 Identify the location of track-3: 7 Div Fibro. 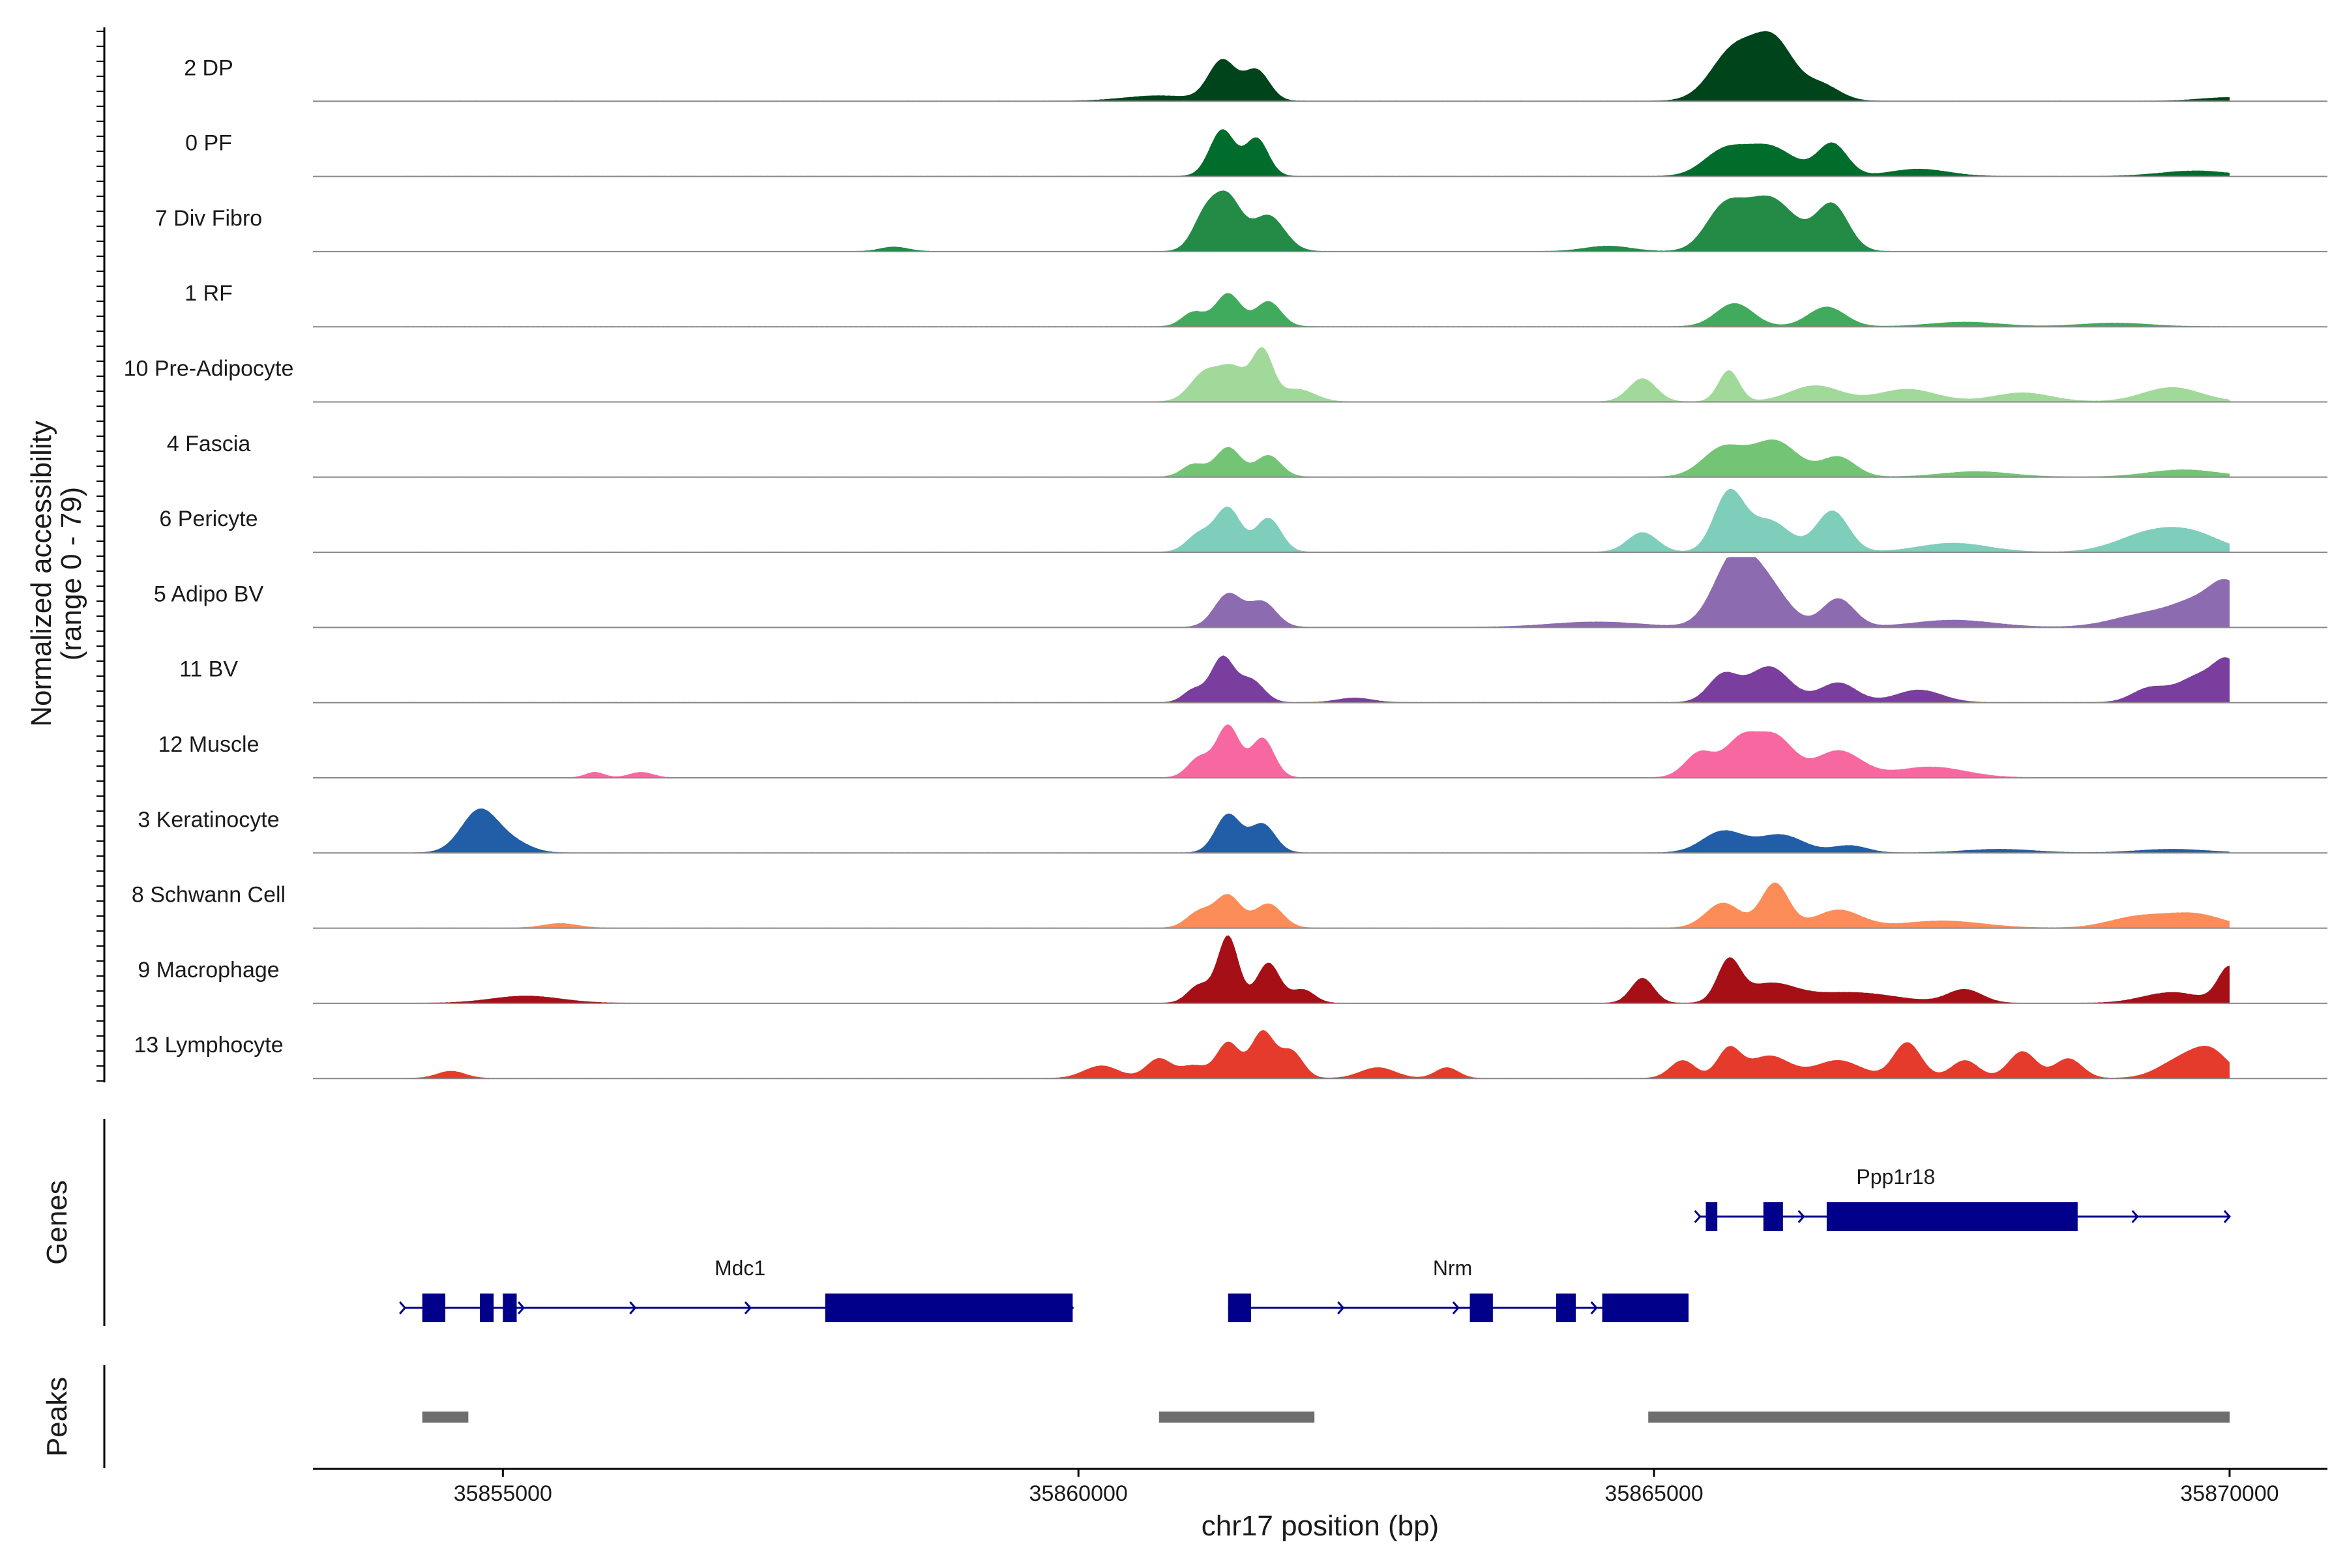
(1241, 221).